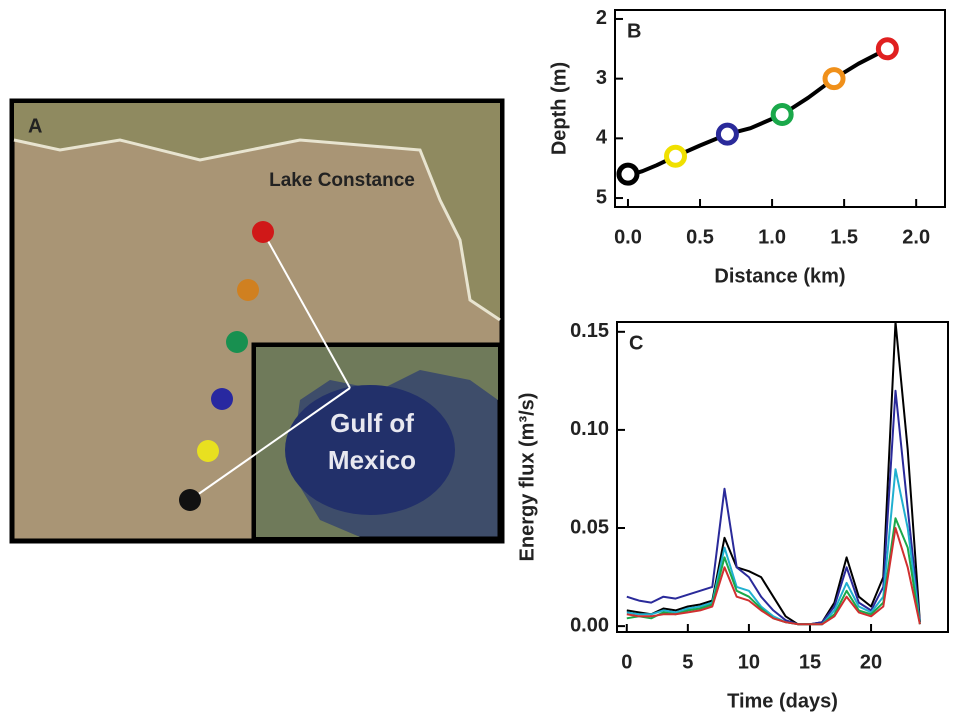  What do you see at coordinates (602, 138) in the screenshot?
I see `y-tick-label: 4` at bounding box center [602, 138].